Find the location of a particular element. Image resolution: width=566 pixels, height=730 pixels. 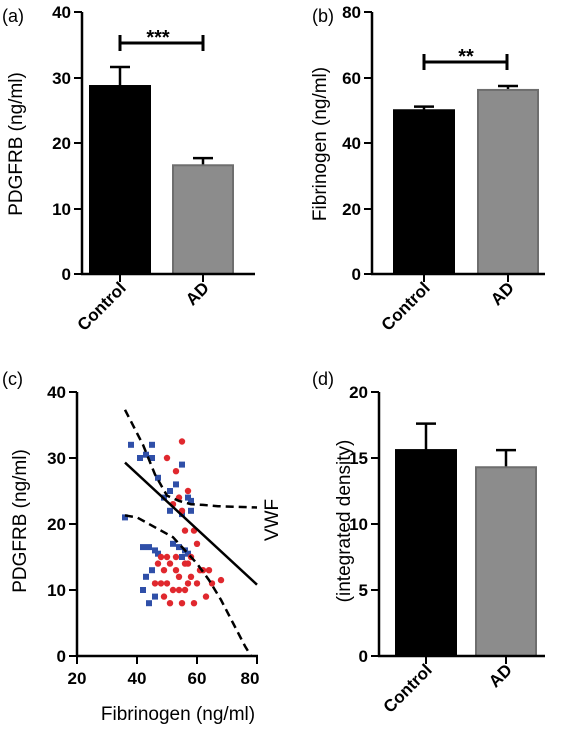

panel-a-xtick-marks is located at coordinates (161, 278).